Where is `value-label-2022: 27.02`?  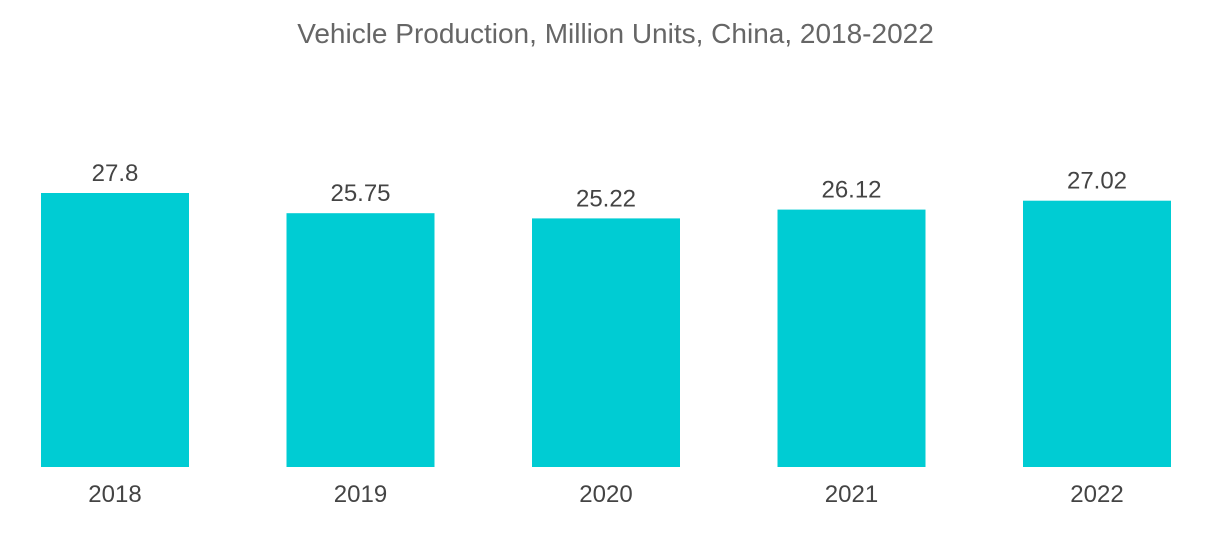 value-label-2022: 27.02 is located at coordinates (1097, 181).